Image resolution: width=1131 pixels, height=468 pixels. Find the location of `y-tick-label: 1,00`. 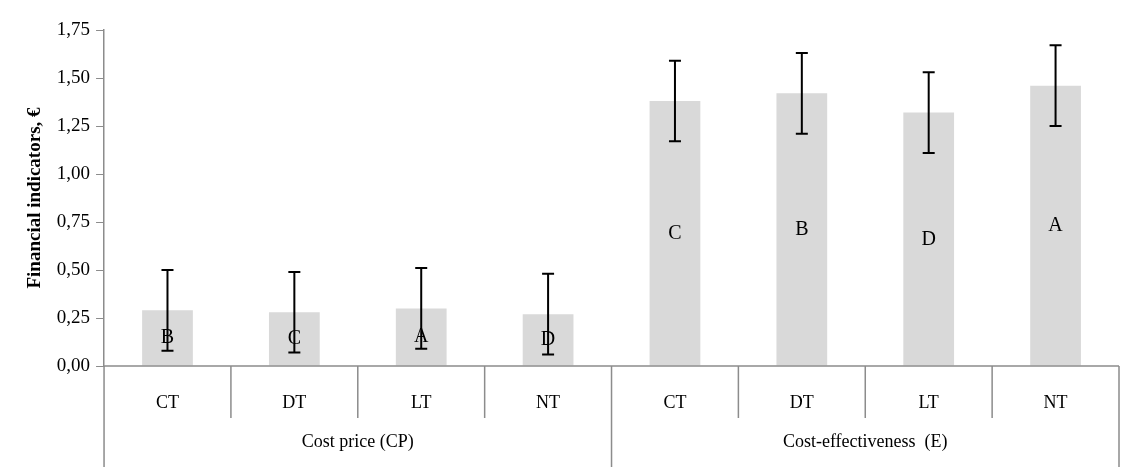

y-tick-label: 1,00 is located at coordinates (73, 172).